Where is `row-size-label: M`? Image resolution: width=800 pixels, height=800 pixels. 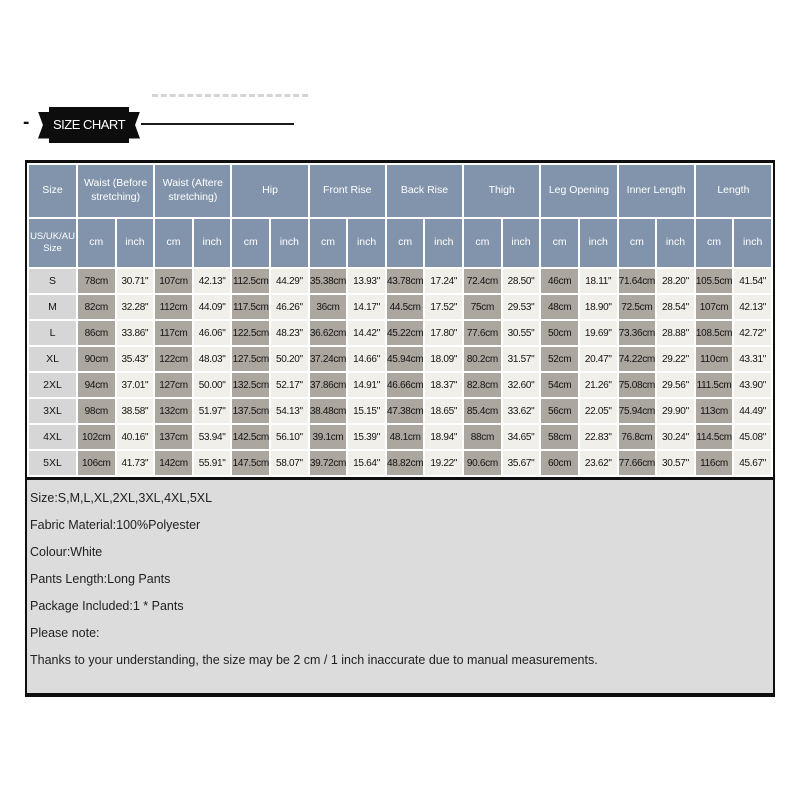 row-size-label: M is located at coordinates (52, 307).